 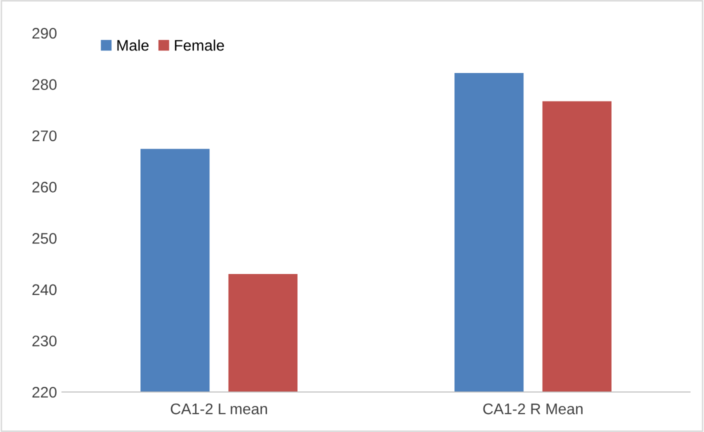 What do you see at coordinates (44, 136) in the screenshot?
I see `y-tick-label: 270` at bounding box center [44, 136].